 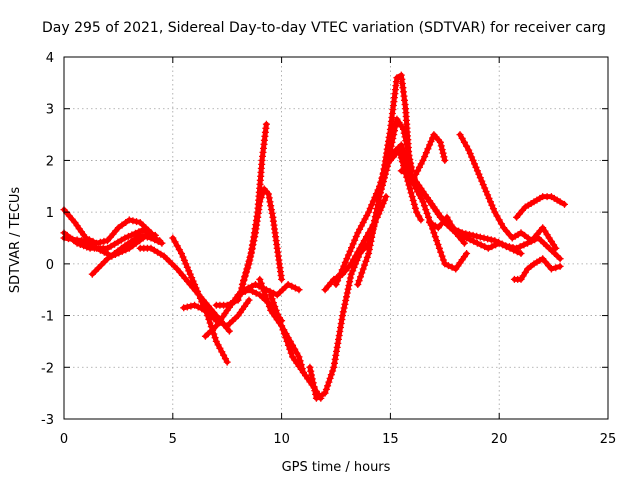 What do you see at coordinates (608, 439) in the screenshot?
I see `x-tick-label: 25` at bounding box center [608, 439].